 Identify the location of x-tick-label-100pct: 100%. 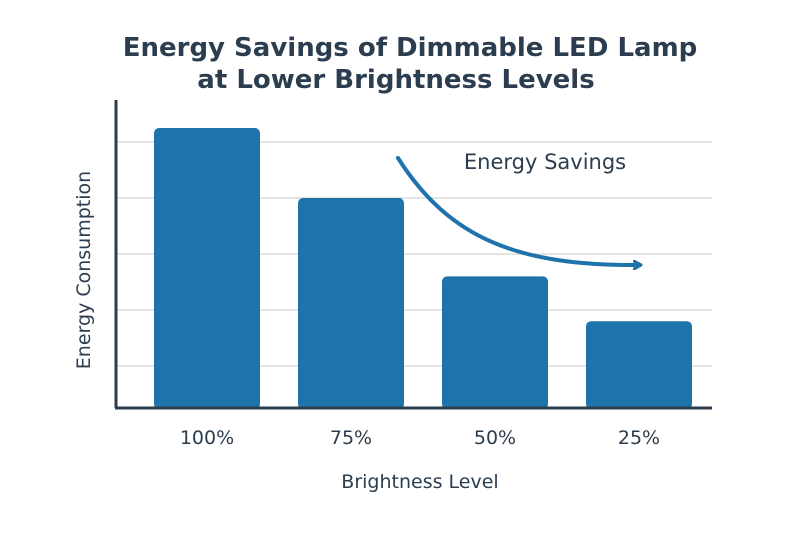
(207, 438).